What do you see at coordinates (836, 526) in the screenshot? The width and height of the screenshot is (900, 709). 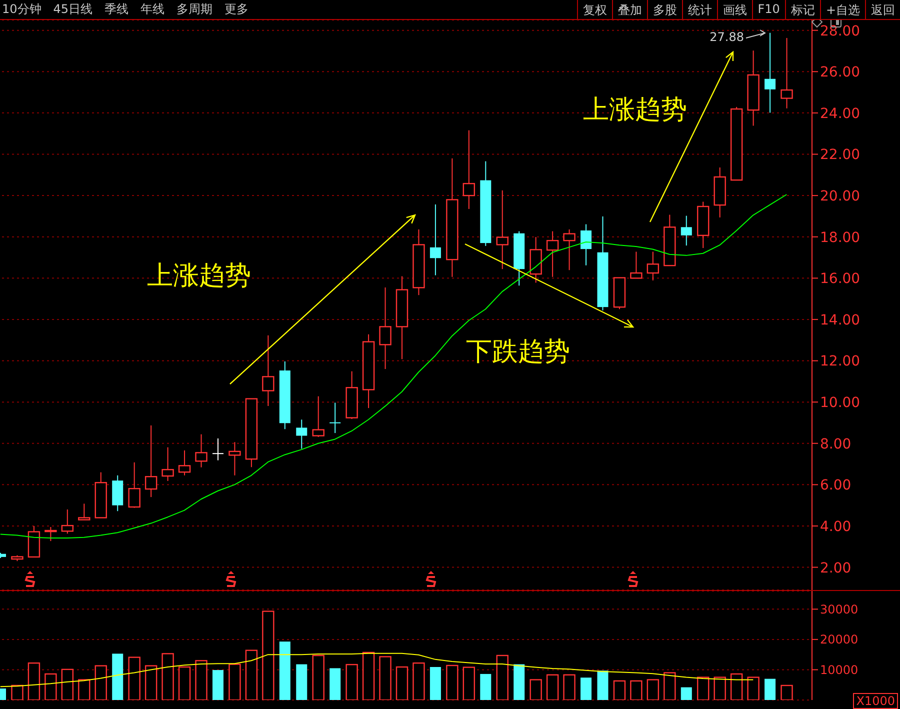 I see `y-tick-label: 4.00` at bounding box center [836, 526].